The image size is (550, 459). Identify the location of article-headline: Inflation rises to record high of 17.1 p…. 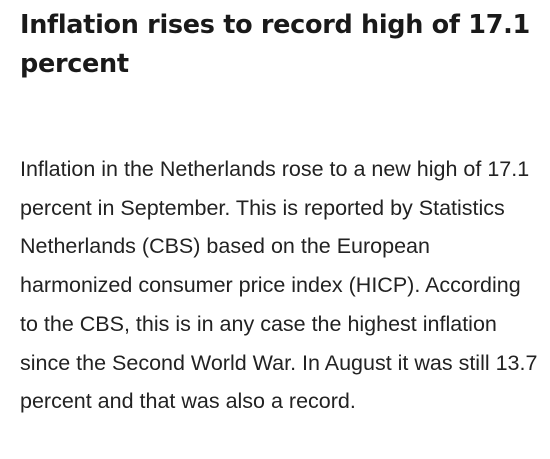
(275, 44).